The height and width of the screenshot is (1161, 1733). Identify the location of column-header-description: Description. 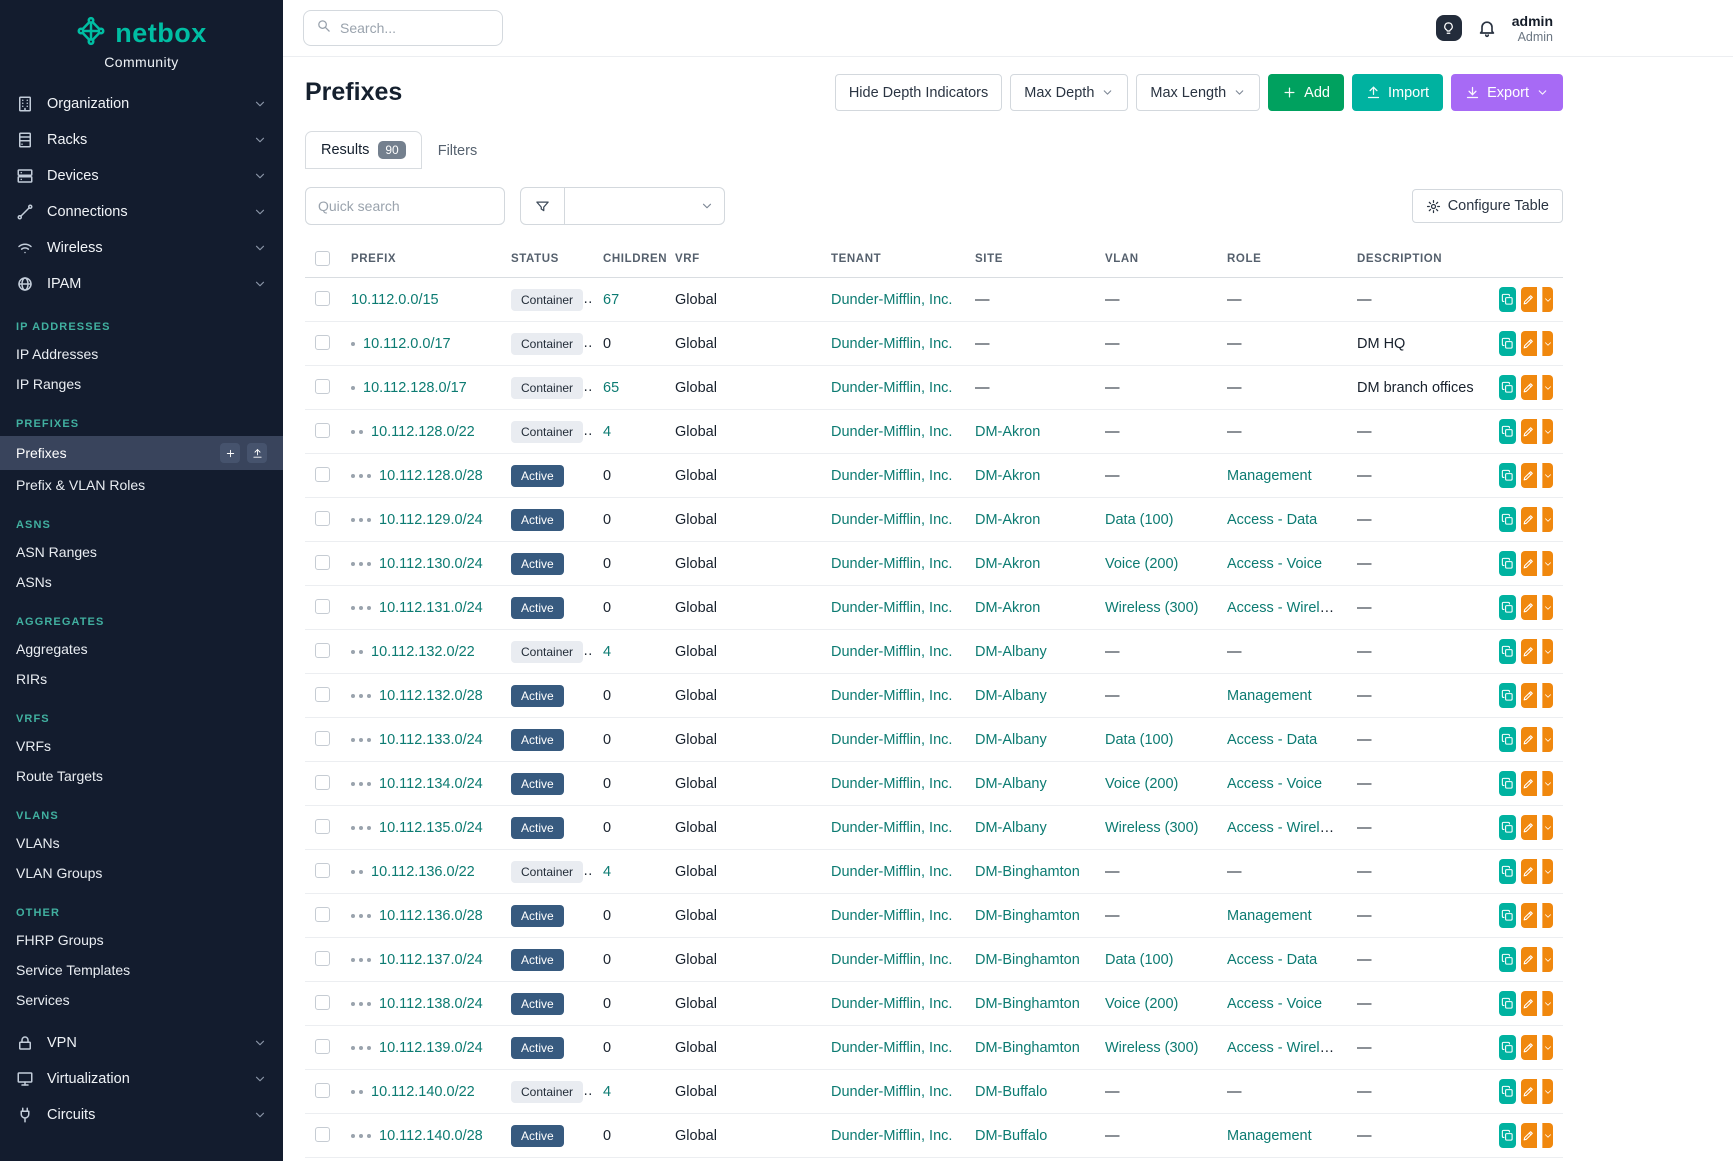
(1418, 259).